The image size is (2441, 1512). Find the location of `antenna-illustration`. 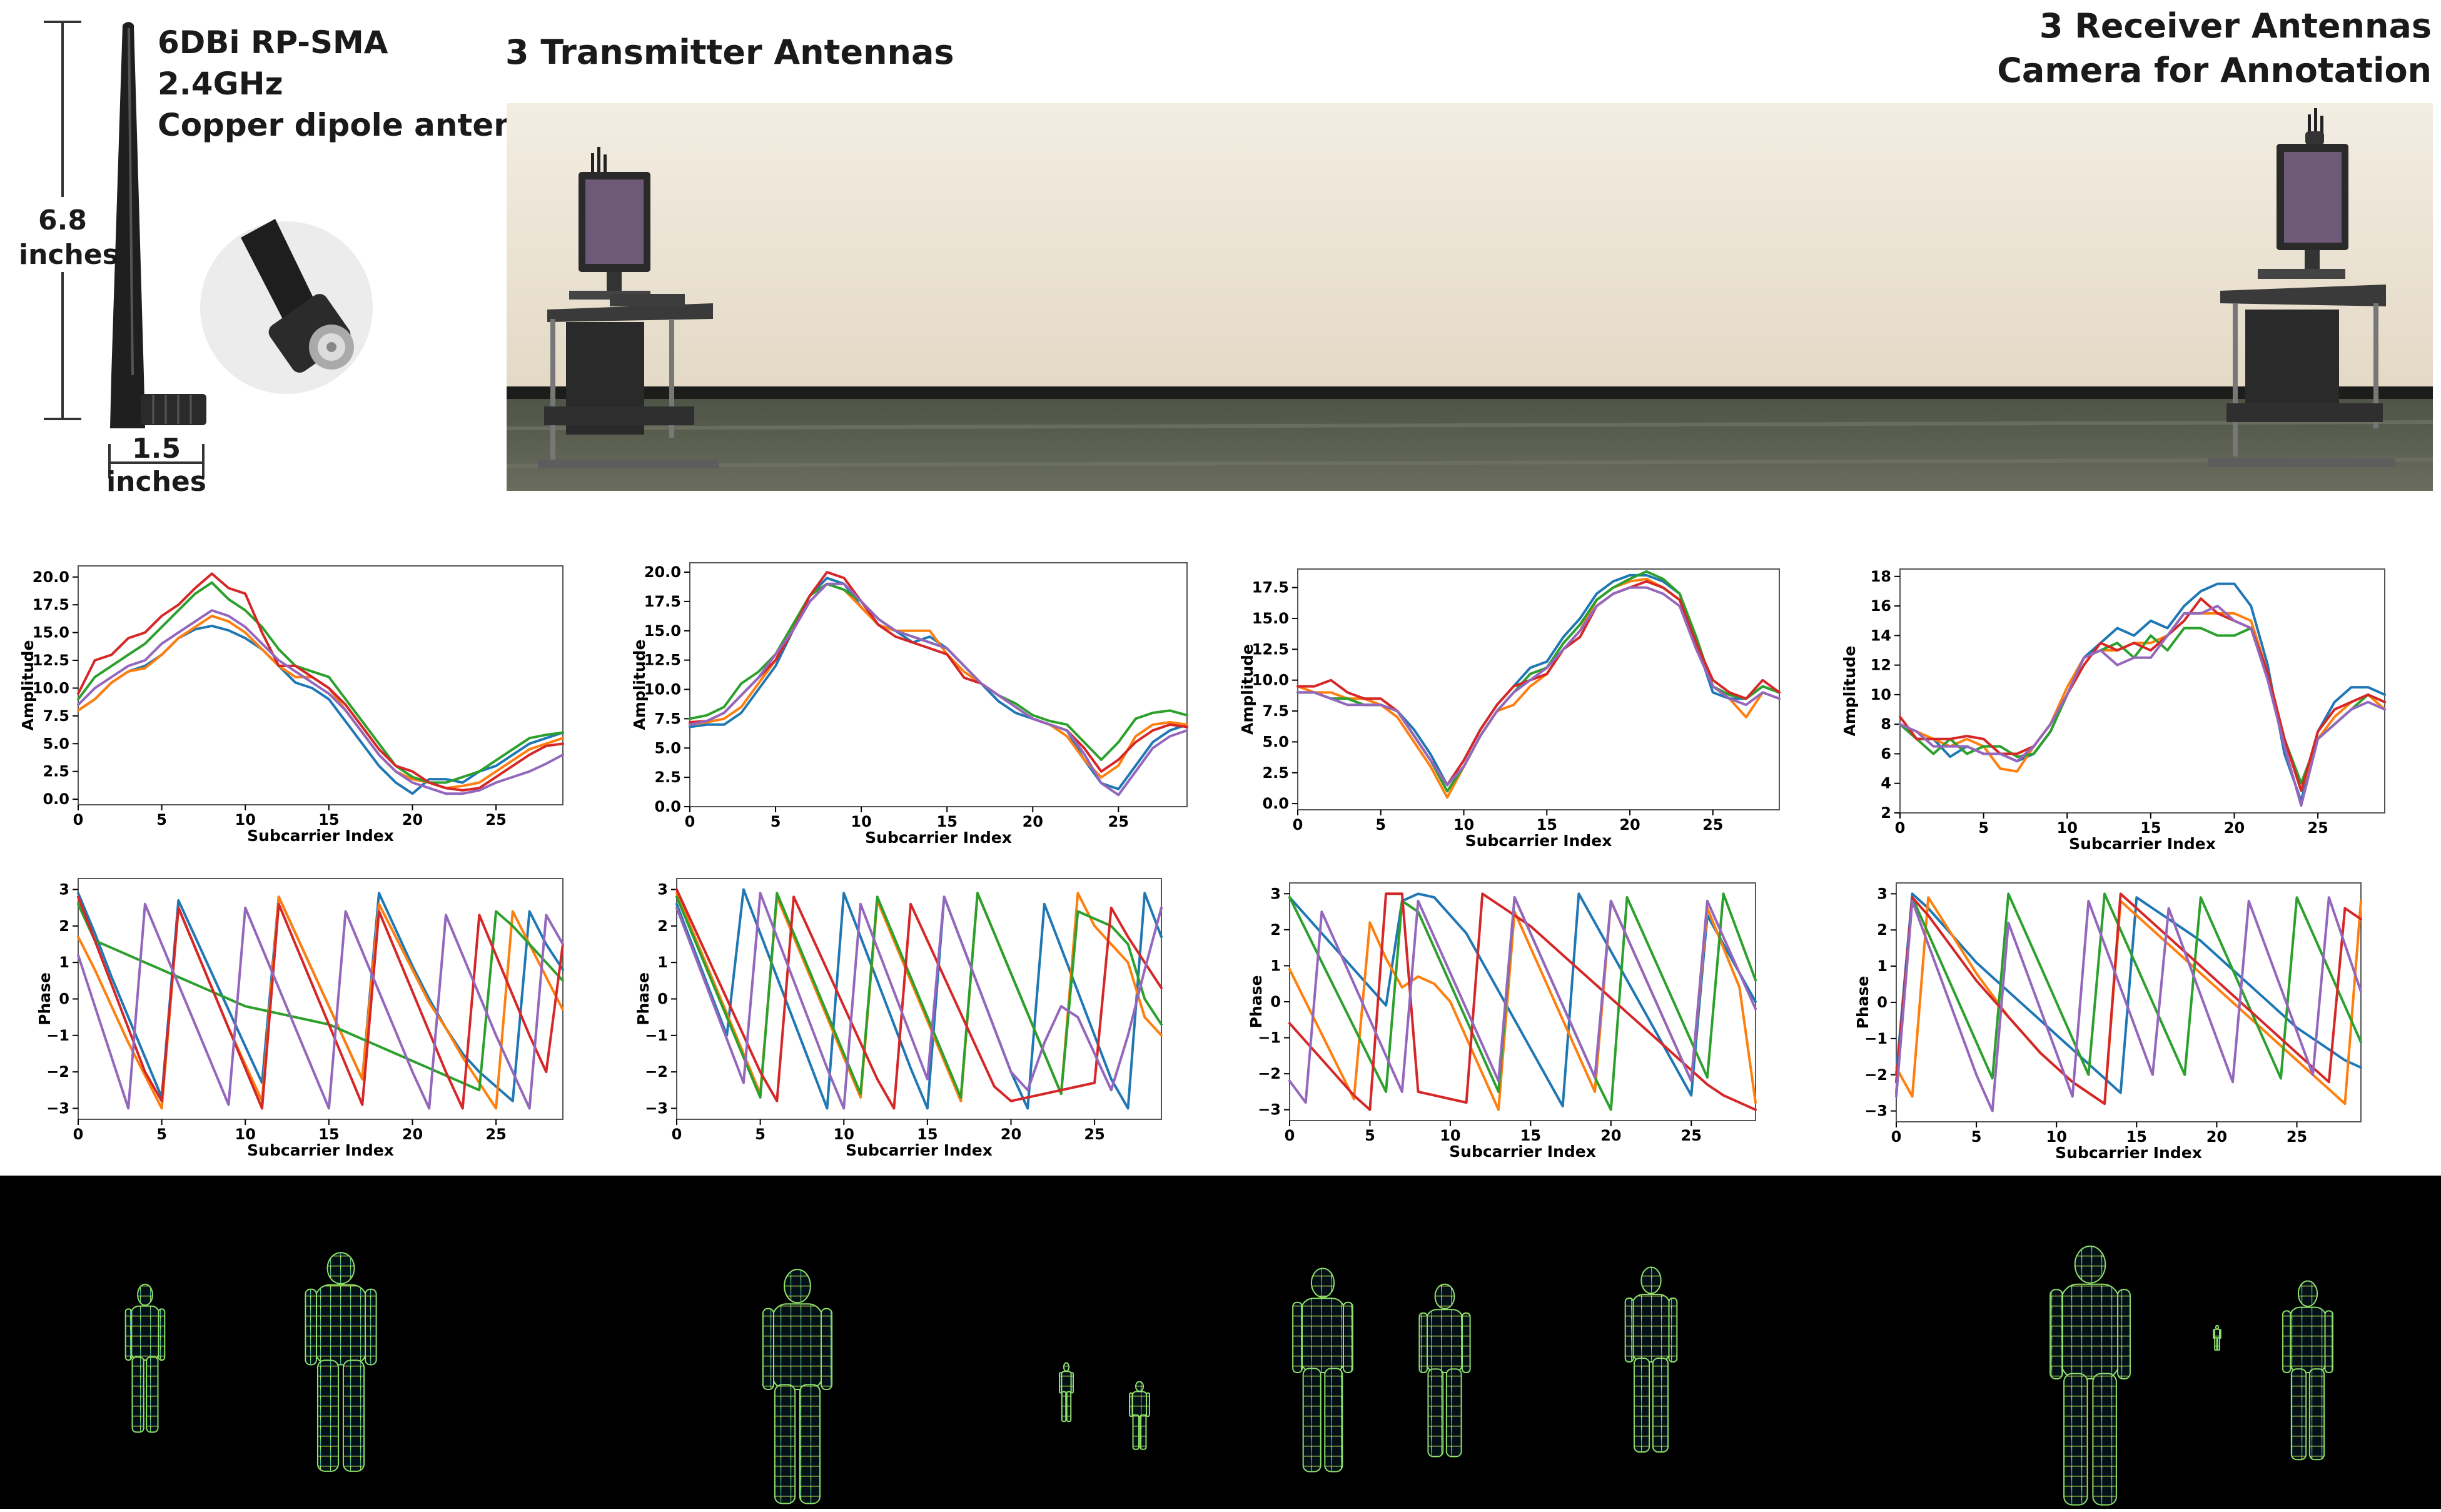

antenna-illustration is located at coordinates (193, 250).